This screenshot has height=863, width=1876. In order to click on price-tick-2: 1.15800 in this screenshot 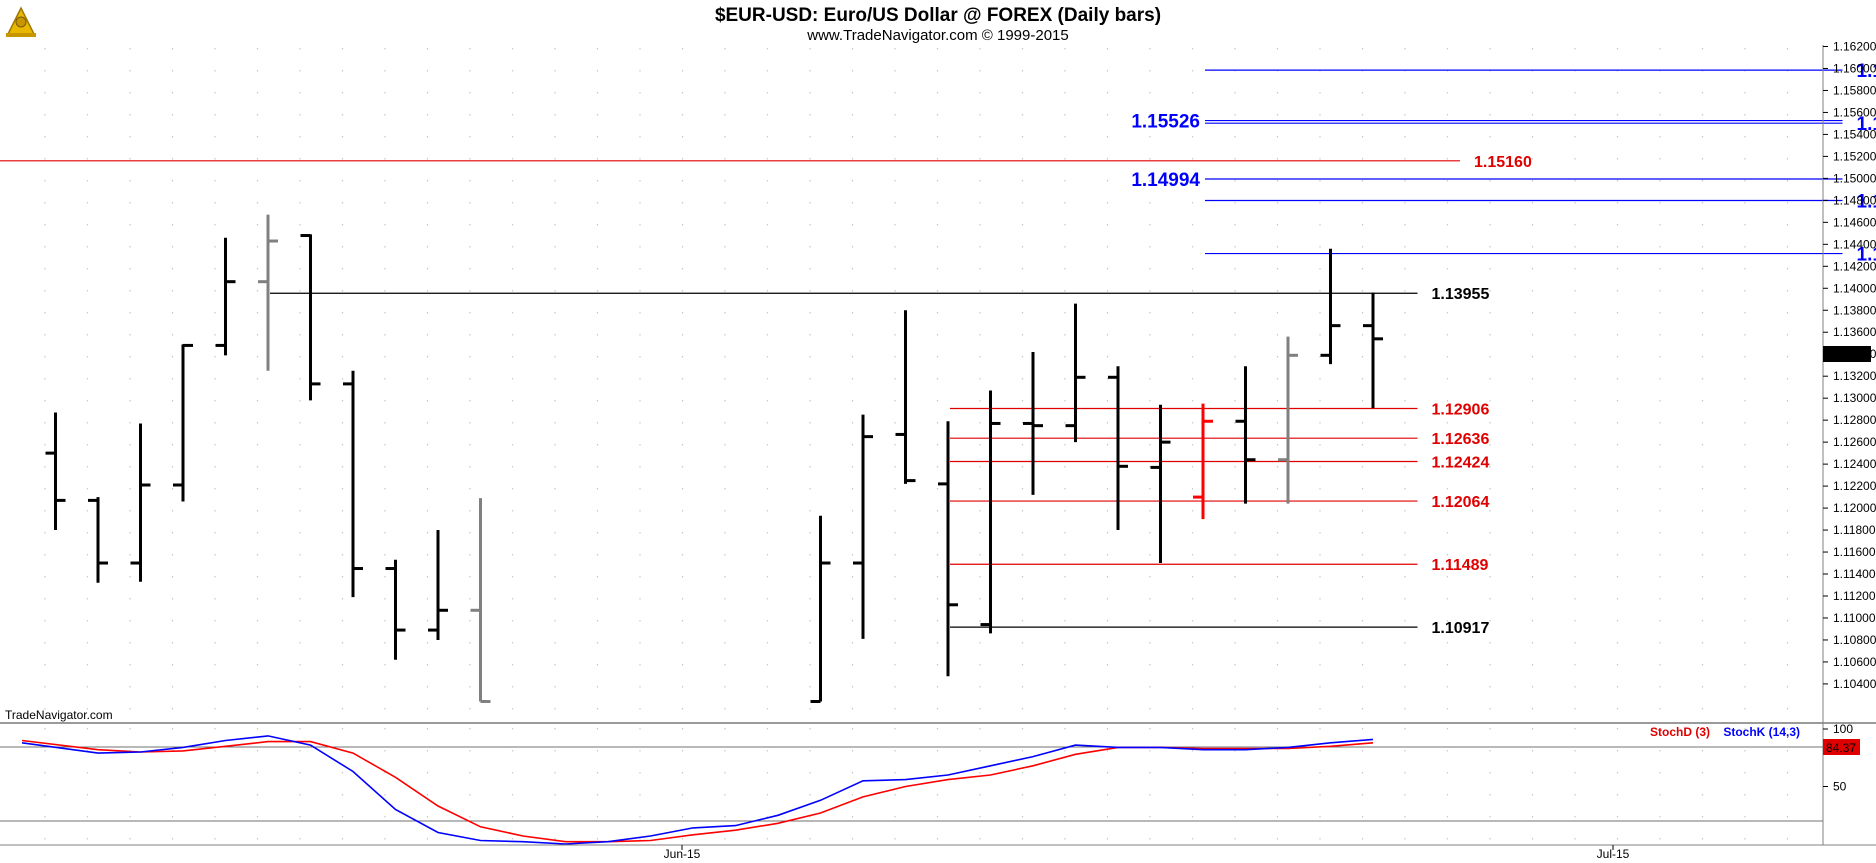, I will do `click(1854, 90)`.